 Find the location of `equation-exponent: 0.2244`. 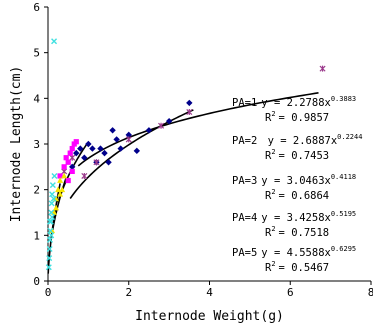

equation-exponent: 0.2244 is located at coordinates (349, 137).